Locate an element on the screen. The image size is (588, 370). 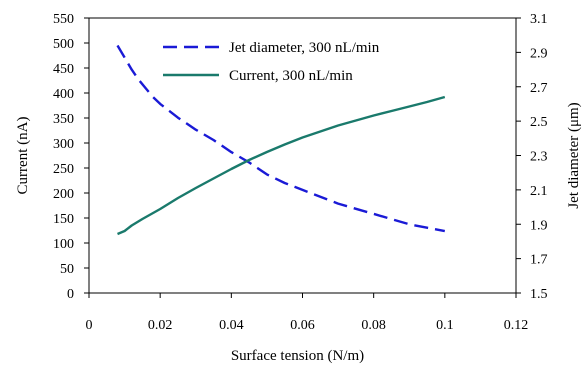
right-y-tick-label: 2.9 is located at coordinates (539, 53).